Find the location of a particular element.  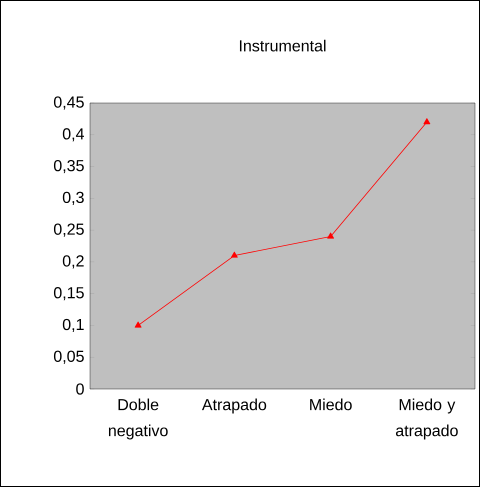

y-tick-label: 0,4 is located at coordinates (73, 135).